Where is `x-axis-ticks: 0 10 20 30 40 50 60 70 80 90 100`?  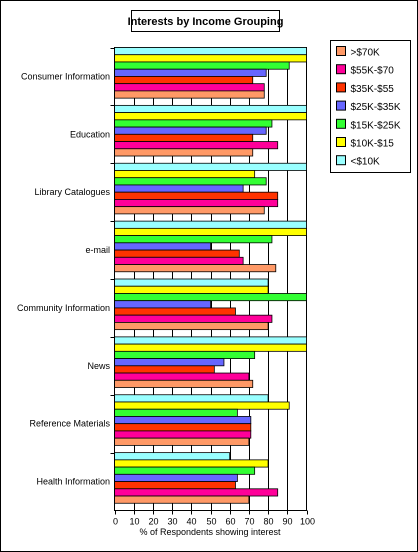 x-axis-ticks: 0 10 20 30 40 50 60 70 80 90 100 is located at coordinates (214, 518).